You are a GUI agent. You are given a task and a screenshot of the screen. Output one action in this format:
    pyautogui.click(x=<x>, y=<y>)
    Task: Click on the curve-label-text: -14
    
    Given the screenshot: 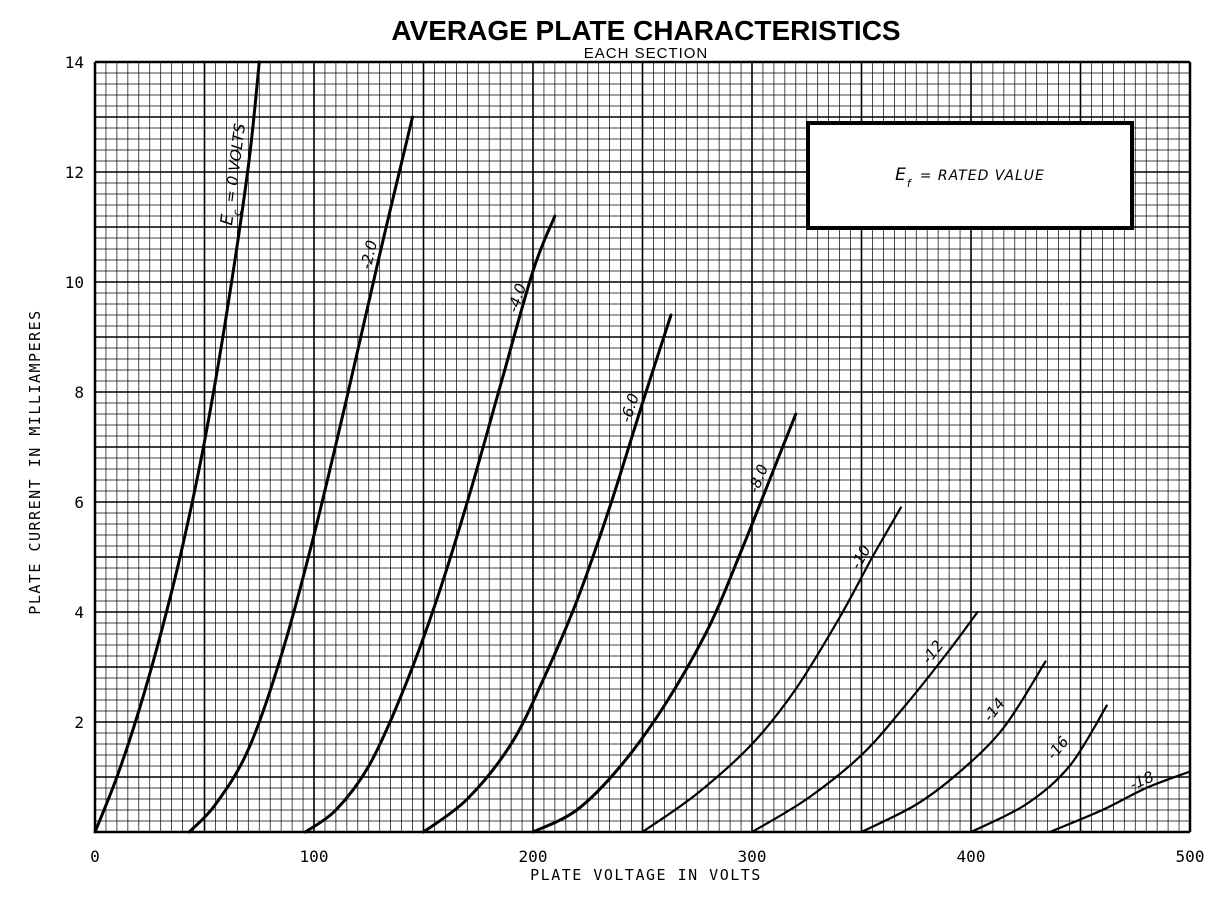 What is the action you would take?
    pyautogui.click(x=993, y=710)
    